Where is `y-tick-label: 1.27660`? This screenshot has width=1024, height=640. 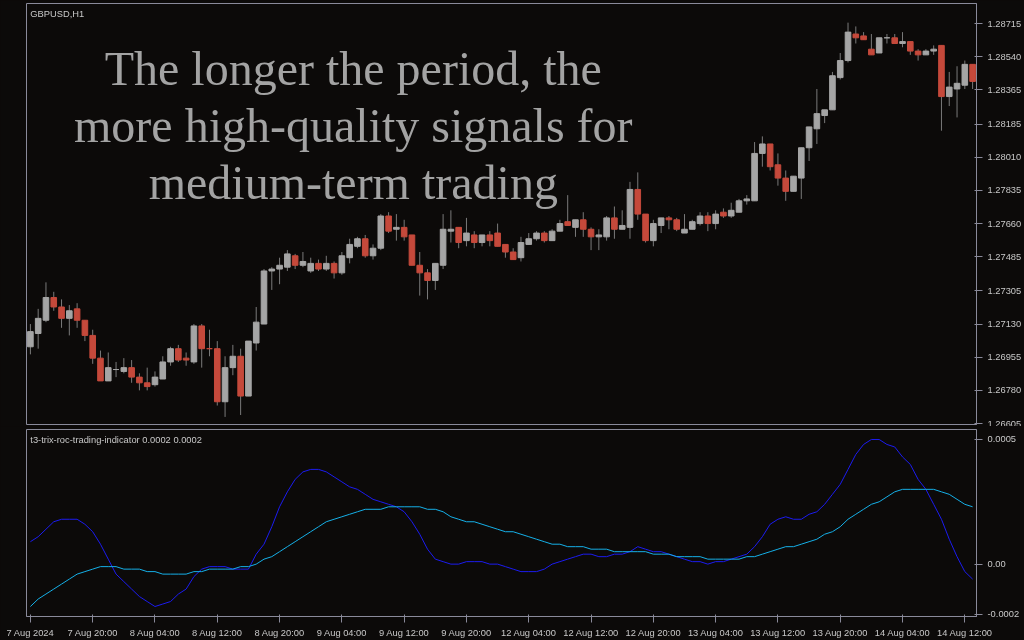
y-tick-label: 1.27660 is located at coordinates (1004, 223).